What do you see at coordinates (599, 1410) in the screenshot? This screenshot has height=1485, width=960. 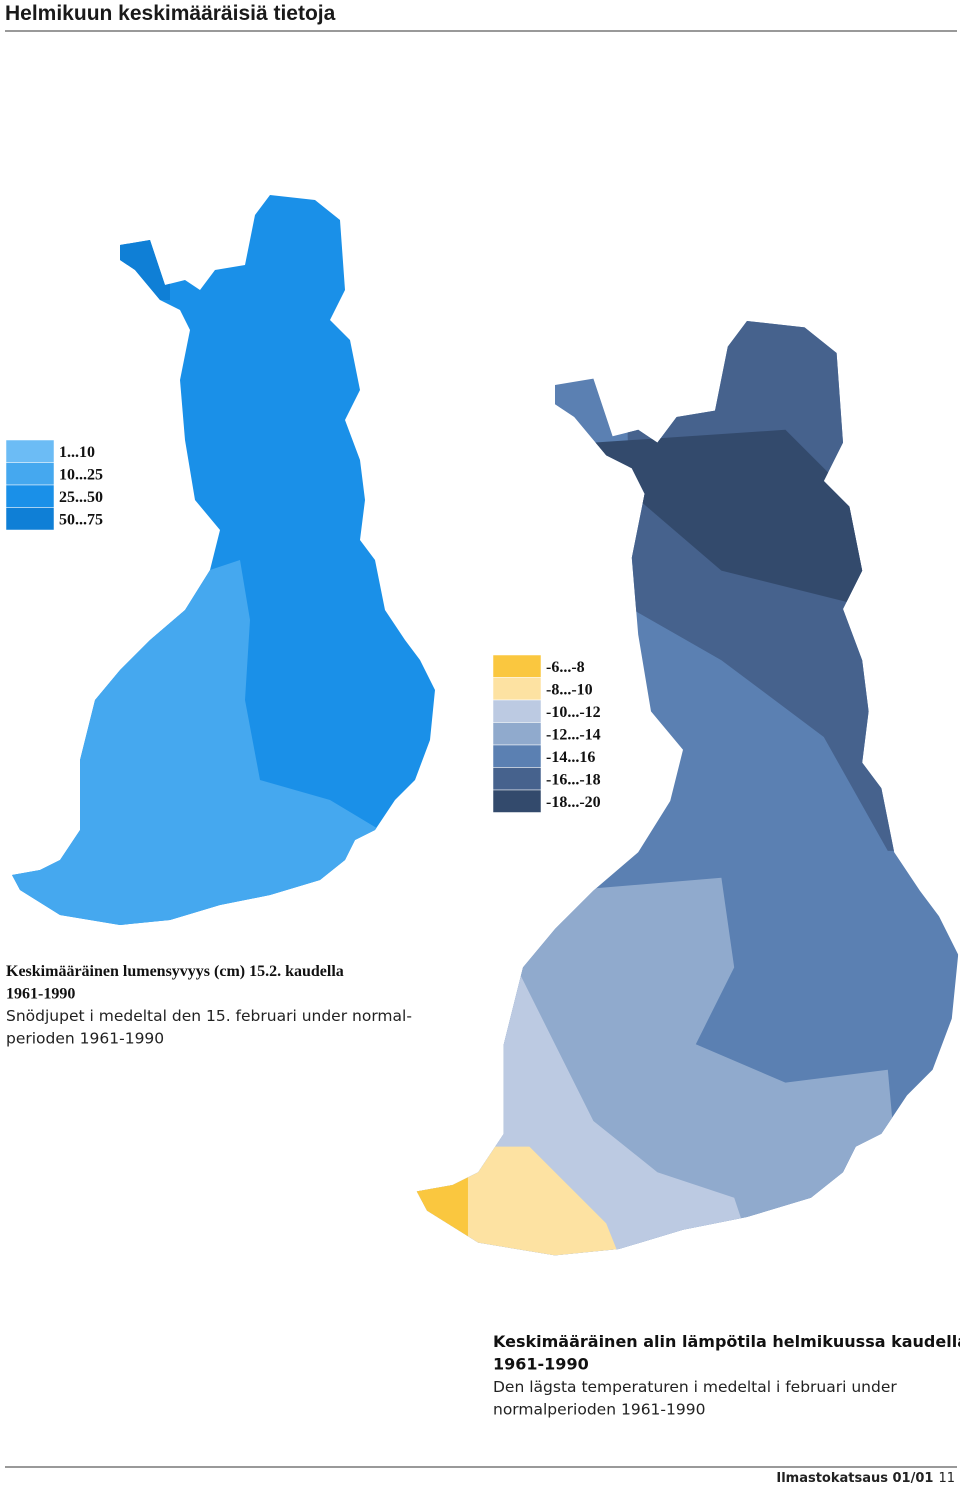 I see `caption-subtitle: normalperioden 1961-1990` at bounding box center [599, 1410].